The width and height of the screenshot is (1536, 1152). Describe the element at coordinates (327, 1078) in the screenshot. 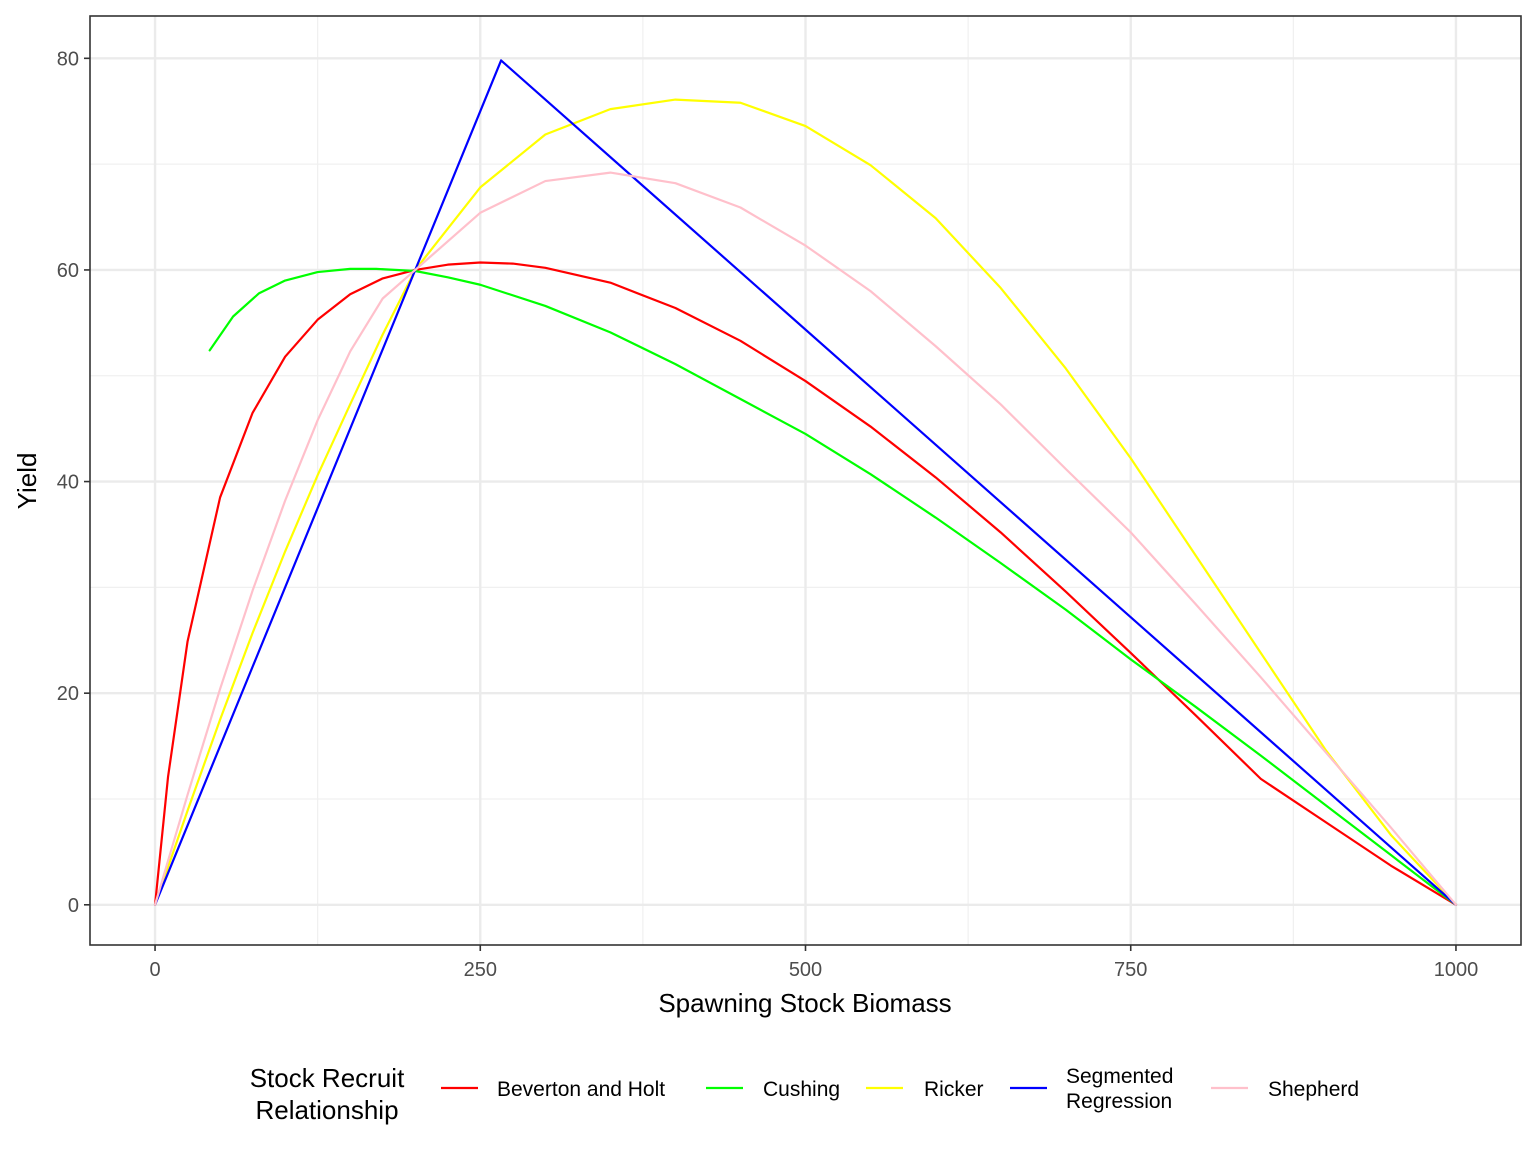

I see `legend-title-line-1: Stock Recruit` at that location.